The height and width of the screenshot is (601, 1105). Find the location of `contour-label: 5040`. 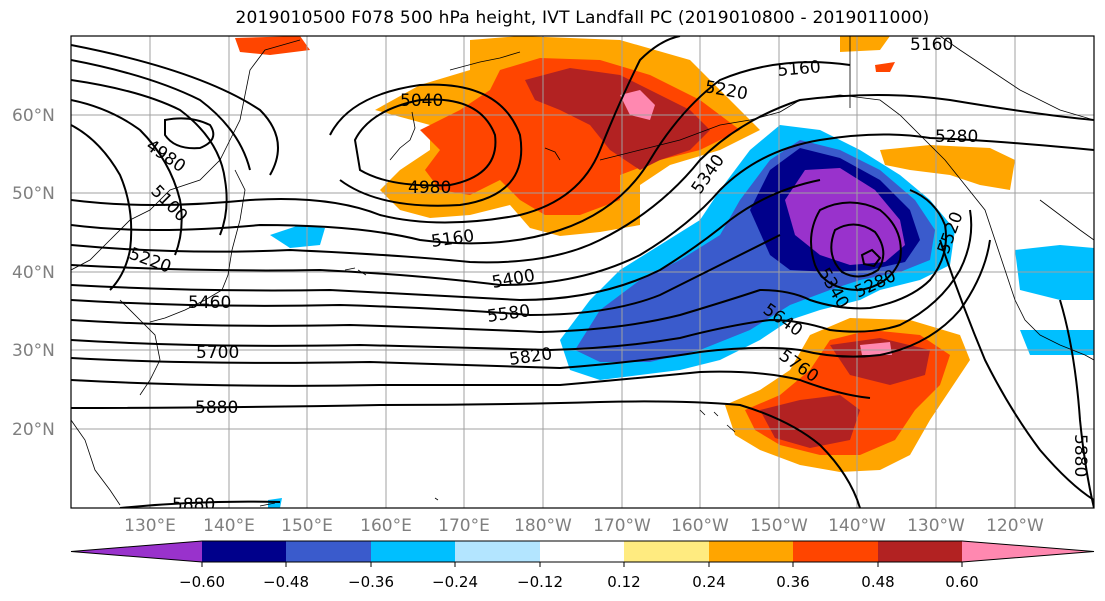

contour-label: 5040 is located at coordinates (421, 101).